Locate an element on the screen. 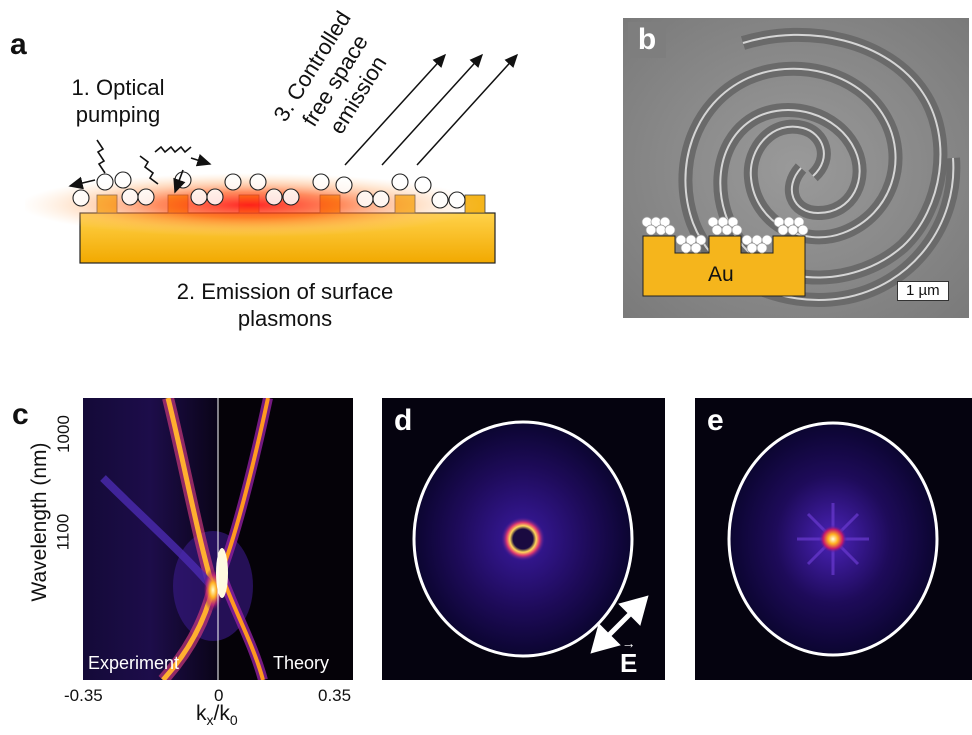 This screenshot has width=972, height=735. dispersion-plot: Experiment Theory is located at coordinates (218, 539).